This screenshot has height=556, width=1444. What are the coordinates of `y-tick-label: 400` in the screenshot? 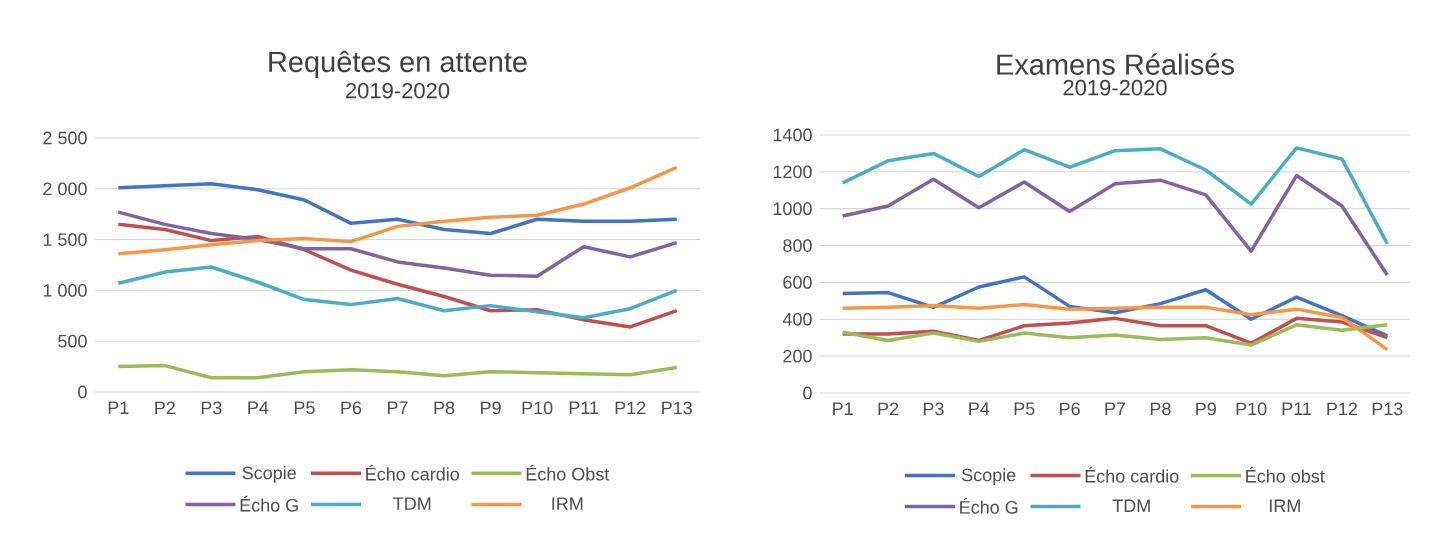 It's located at (797, 319).